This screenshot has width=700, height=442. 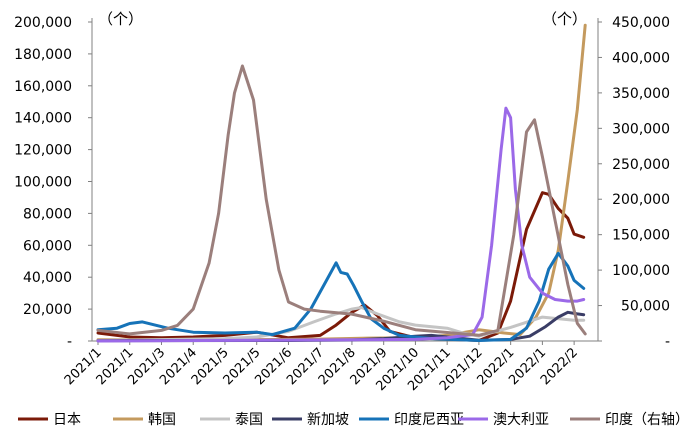 I want to click on left-tick-label: 60,000, so click(x=47, y=246).